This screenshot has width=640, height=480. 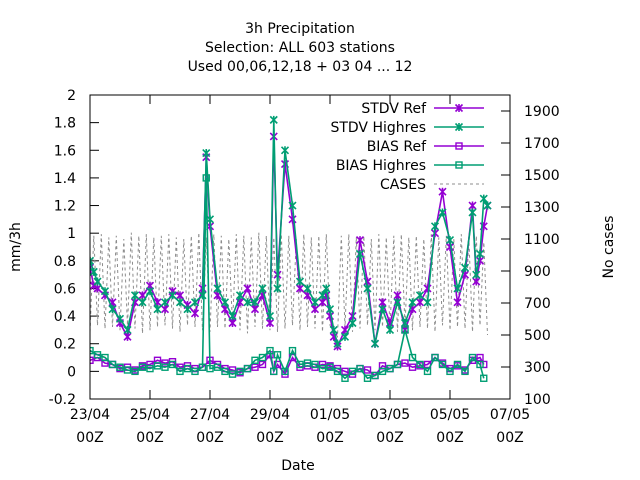 I want to click on legend-item: BIAS Ref, so click(x=425, y=147).